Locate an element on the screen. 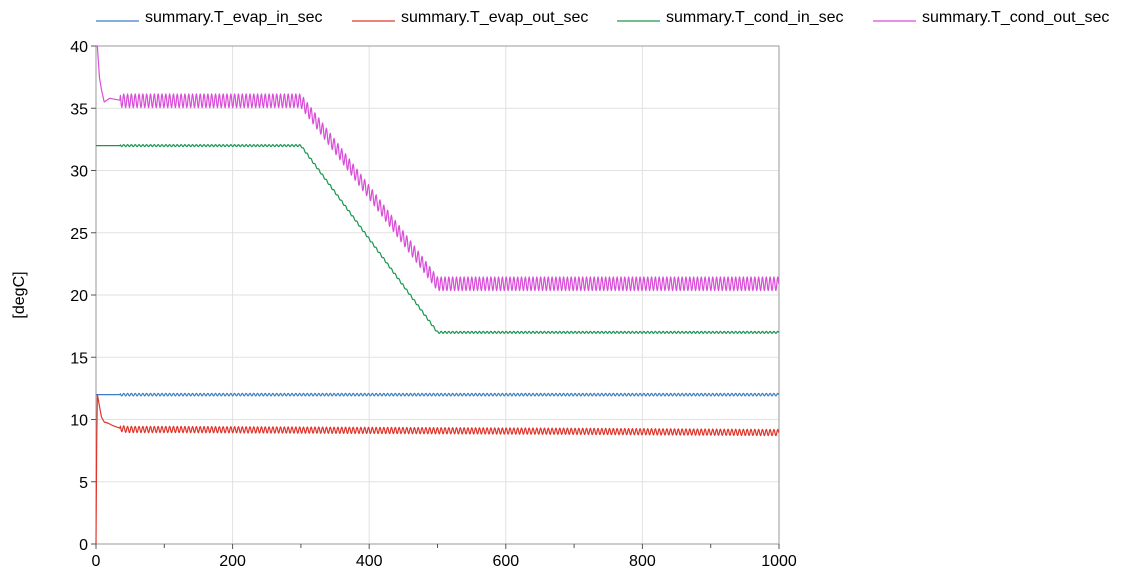 The width and height of the screenshot is (1146, 580). x-tick-label: 600 is located at coordinates (505, 561).